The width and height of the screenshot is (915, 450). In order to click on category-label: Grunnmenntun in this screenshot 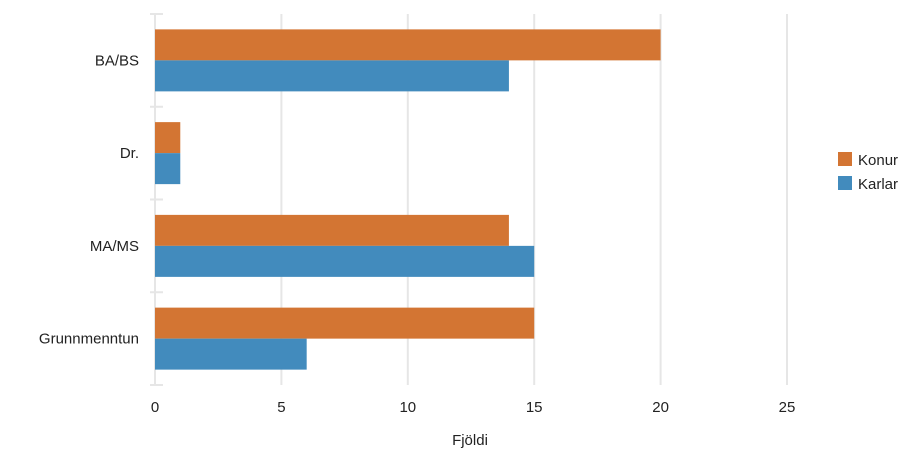, I will do `click(89, 339)`.